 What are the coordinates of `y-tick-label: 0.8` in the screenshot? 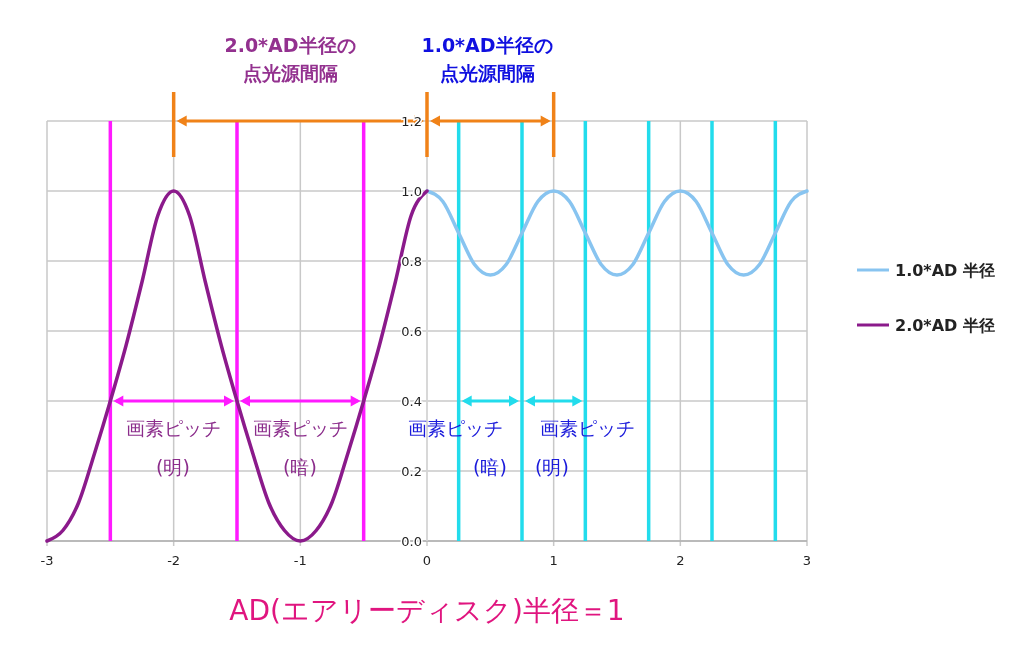 It's located at (411, 261).